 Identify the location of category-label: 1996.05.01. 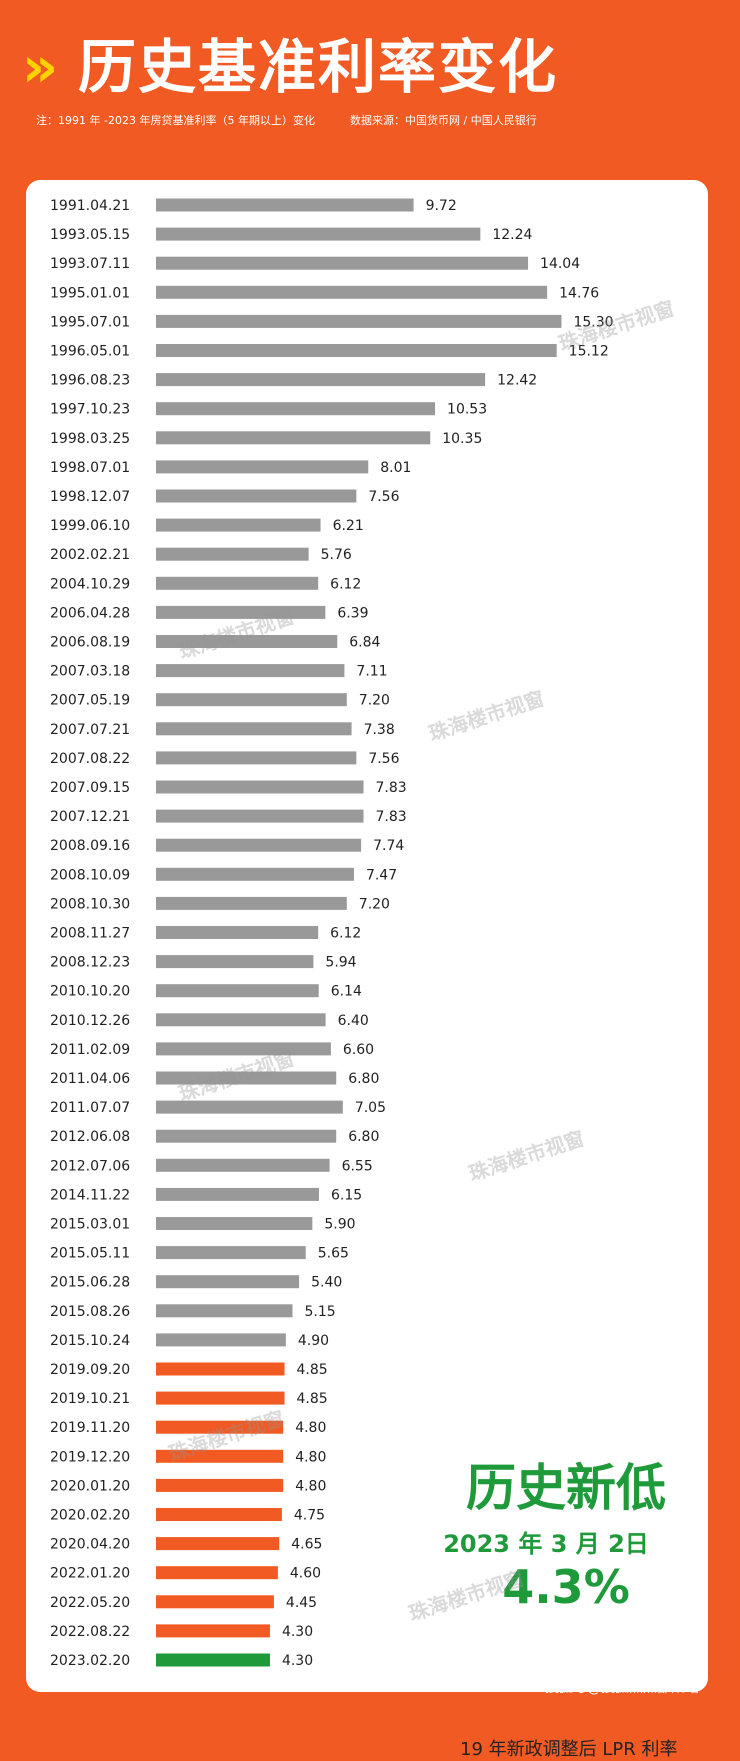
(90, 352).